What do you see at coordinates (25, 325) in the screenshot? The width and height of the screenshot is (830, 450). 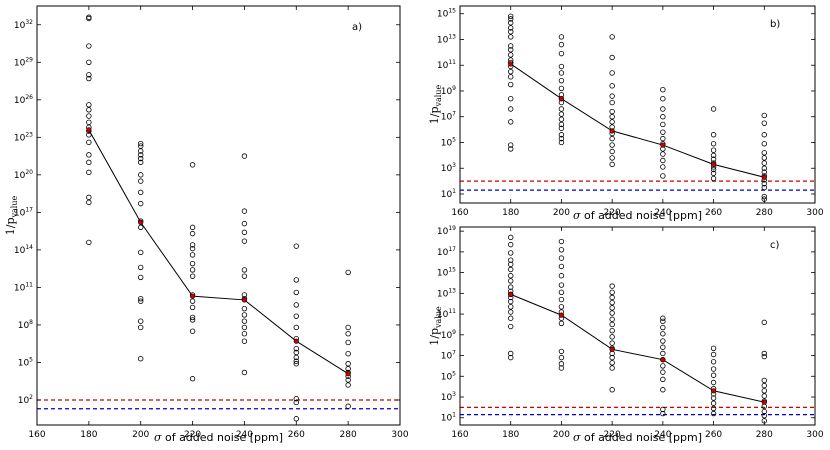 I see `y-tick-label: 108` at bounding box center [25, 325].